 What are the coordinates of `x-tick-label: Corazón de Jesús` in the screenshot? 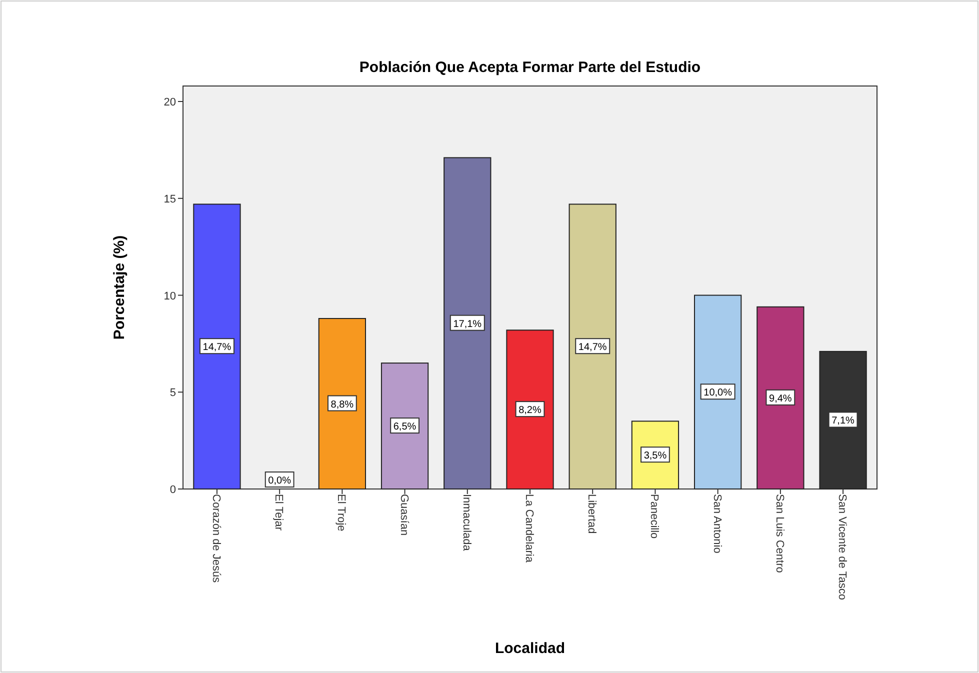 It's located at (216, 539).